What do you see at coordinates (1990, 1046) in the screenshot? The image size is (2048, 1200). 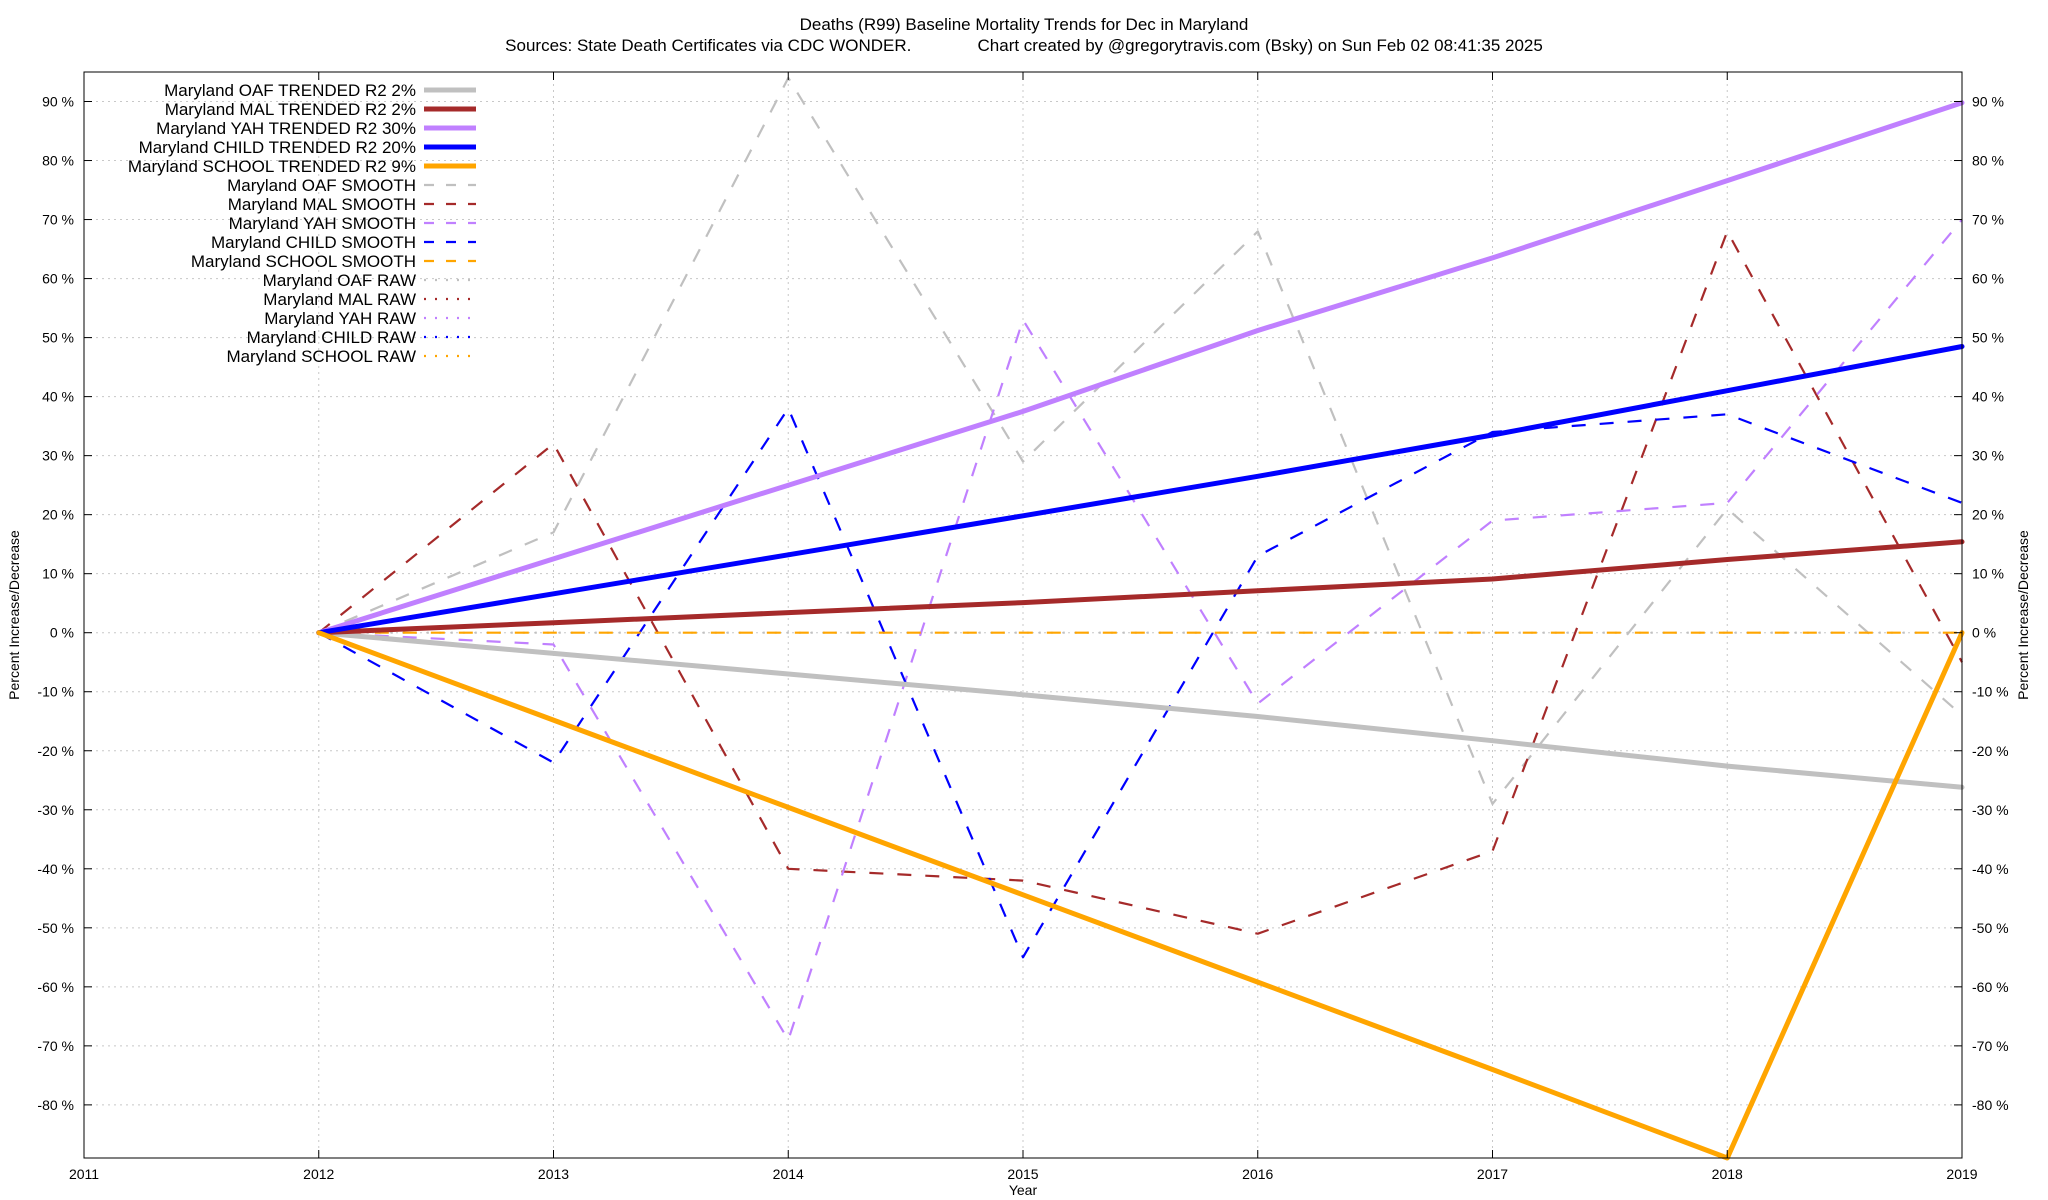 I see `y-tick-label-right: -70 %` at bounding box center [1990, 1046].